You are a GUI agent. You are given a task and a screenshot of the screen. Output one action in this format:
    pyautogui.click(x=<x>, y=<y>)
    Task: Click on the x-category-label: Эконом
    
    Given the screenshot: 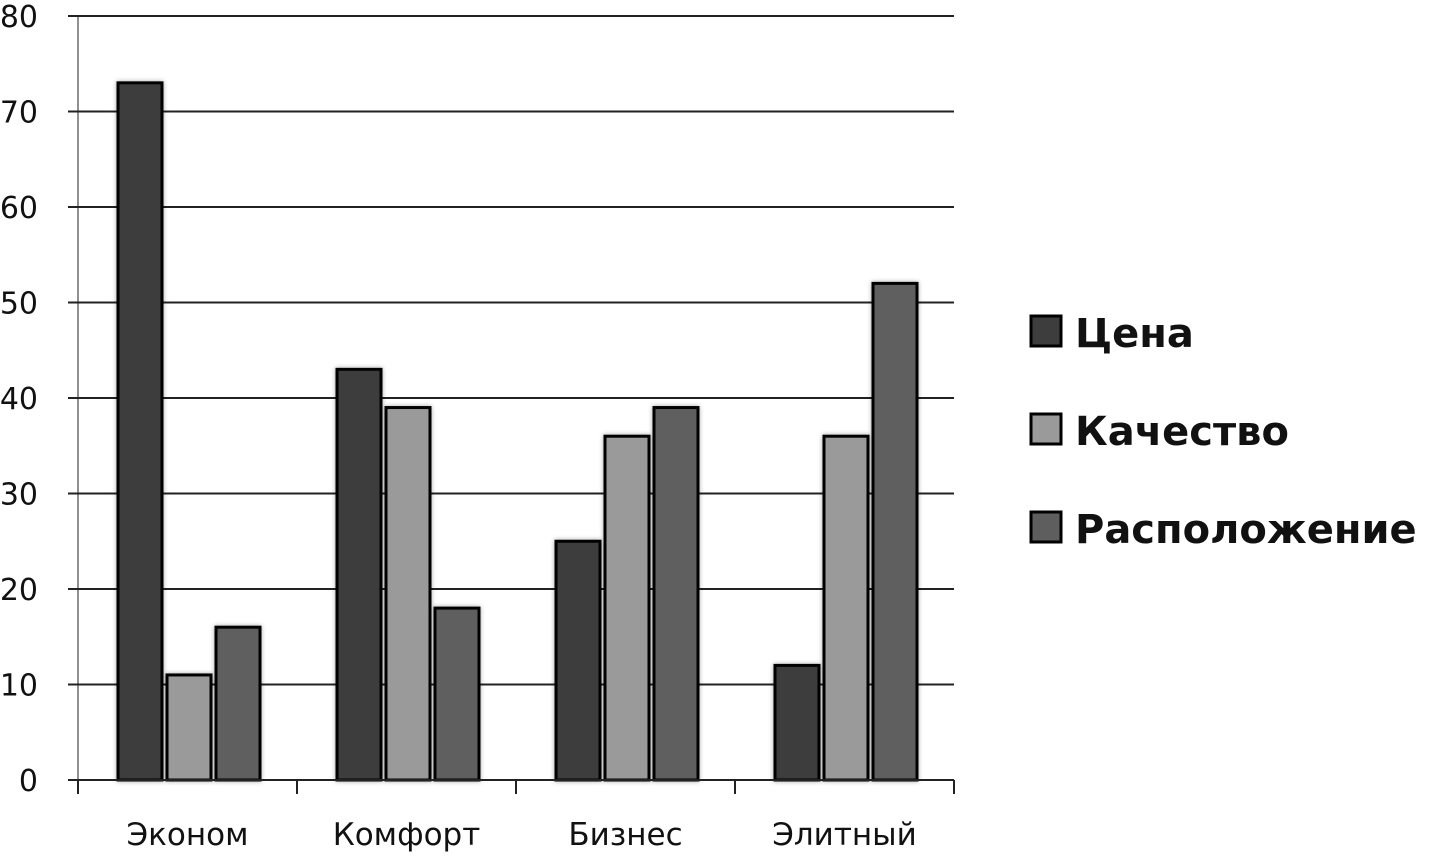 What is the action you would take?
    pyautogui.click(x=188, y=835)
    